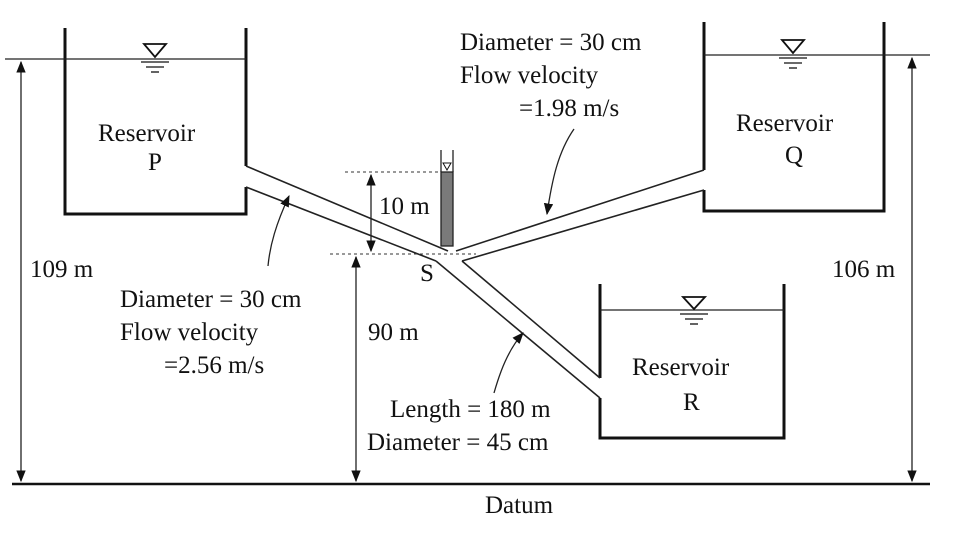 The image size is (972, 538). I want to click on pipe-q-leader, so click(559, 172).